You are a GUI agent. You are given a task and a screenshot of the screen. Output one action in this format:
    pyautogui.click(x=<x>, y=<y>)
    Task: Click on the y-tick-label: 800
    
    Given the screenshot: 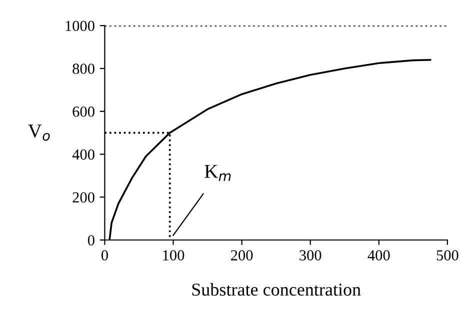 What is the action you would take?
    pyautogui.click(x=83, y=69)
    